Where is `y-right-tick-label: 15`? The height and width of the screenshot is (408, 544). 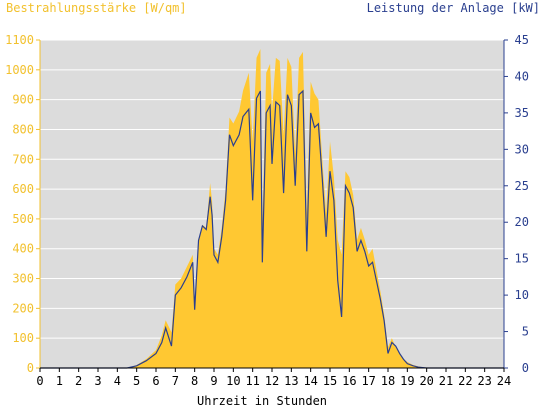
y-right-tick-label: 15 is located at coordinates (522, 259).